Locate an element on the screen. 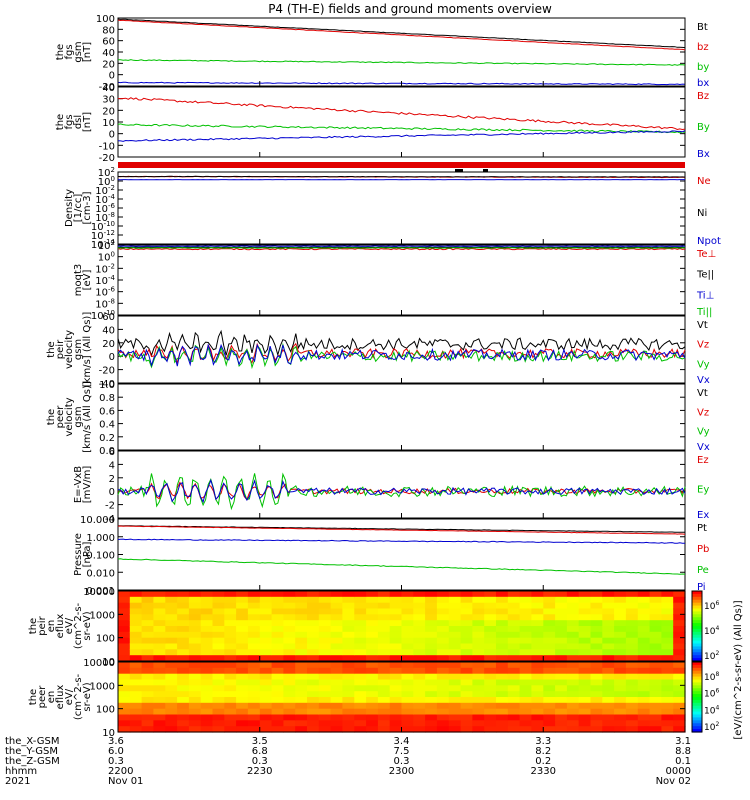 The image size is (750, 800). series-Ni is located at coordinates (402, 176).